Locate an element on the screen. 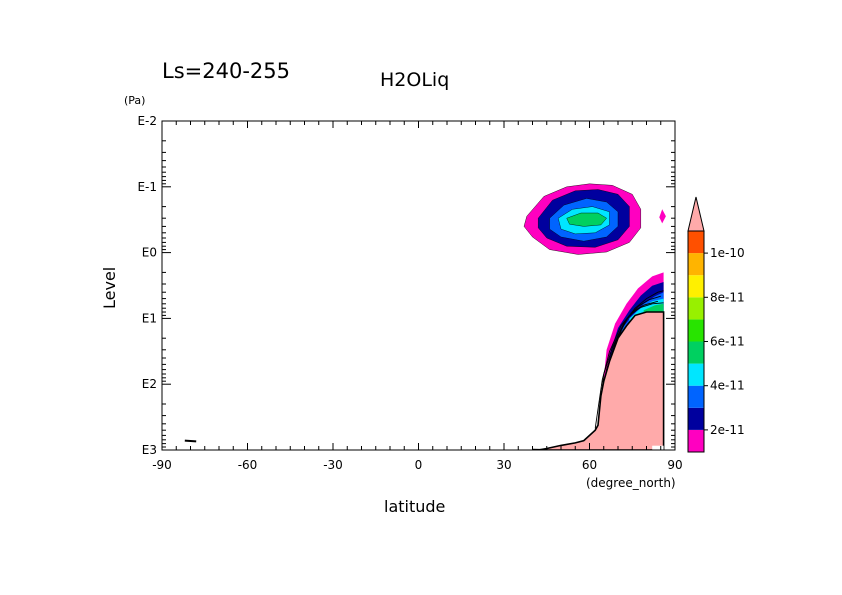  y-tick-label: E1 is located at coordinates (149, 318).